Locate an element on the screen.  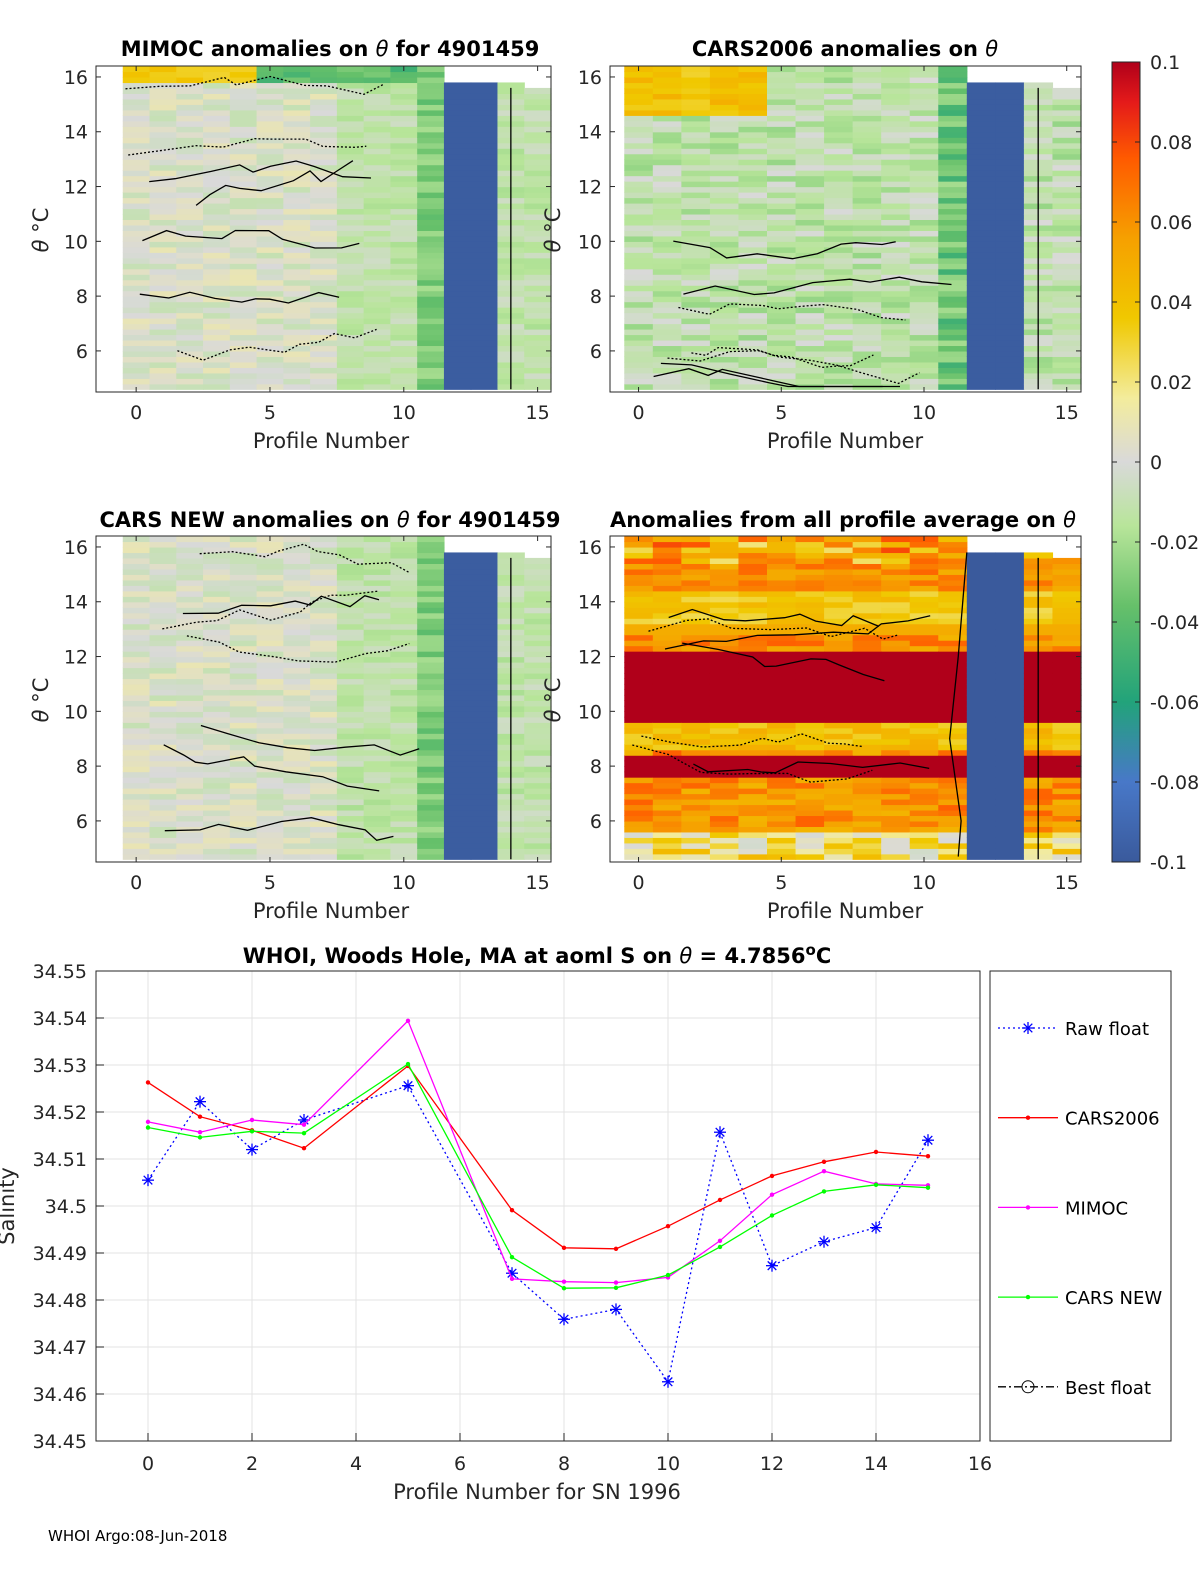
colorbar-tick-label: -0.02 is located at coordinates (1174, 543).